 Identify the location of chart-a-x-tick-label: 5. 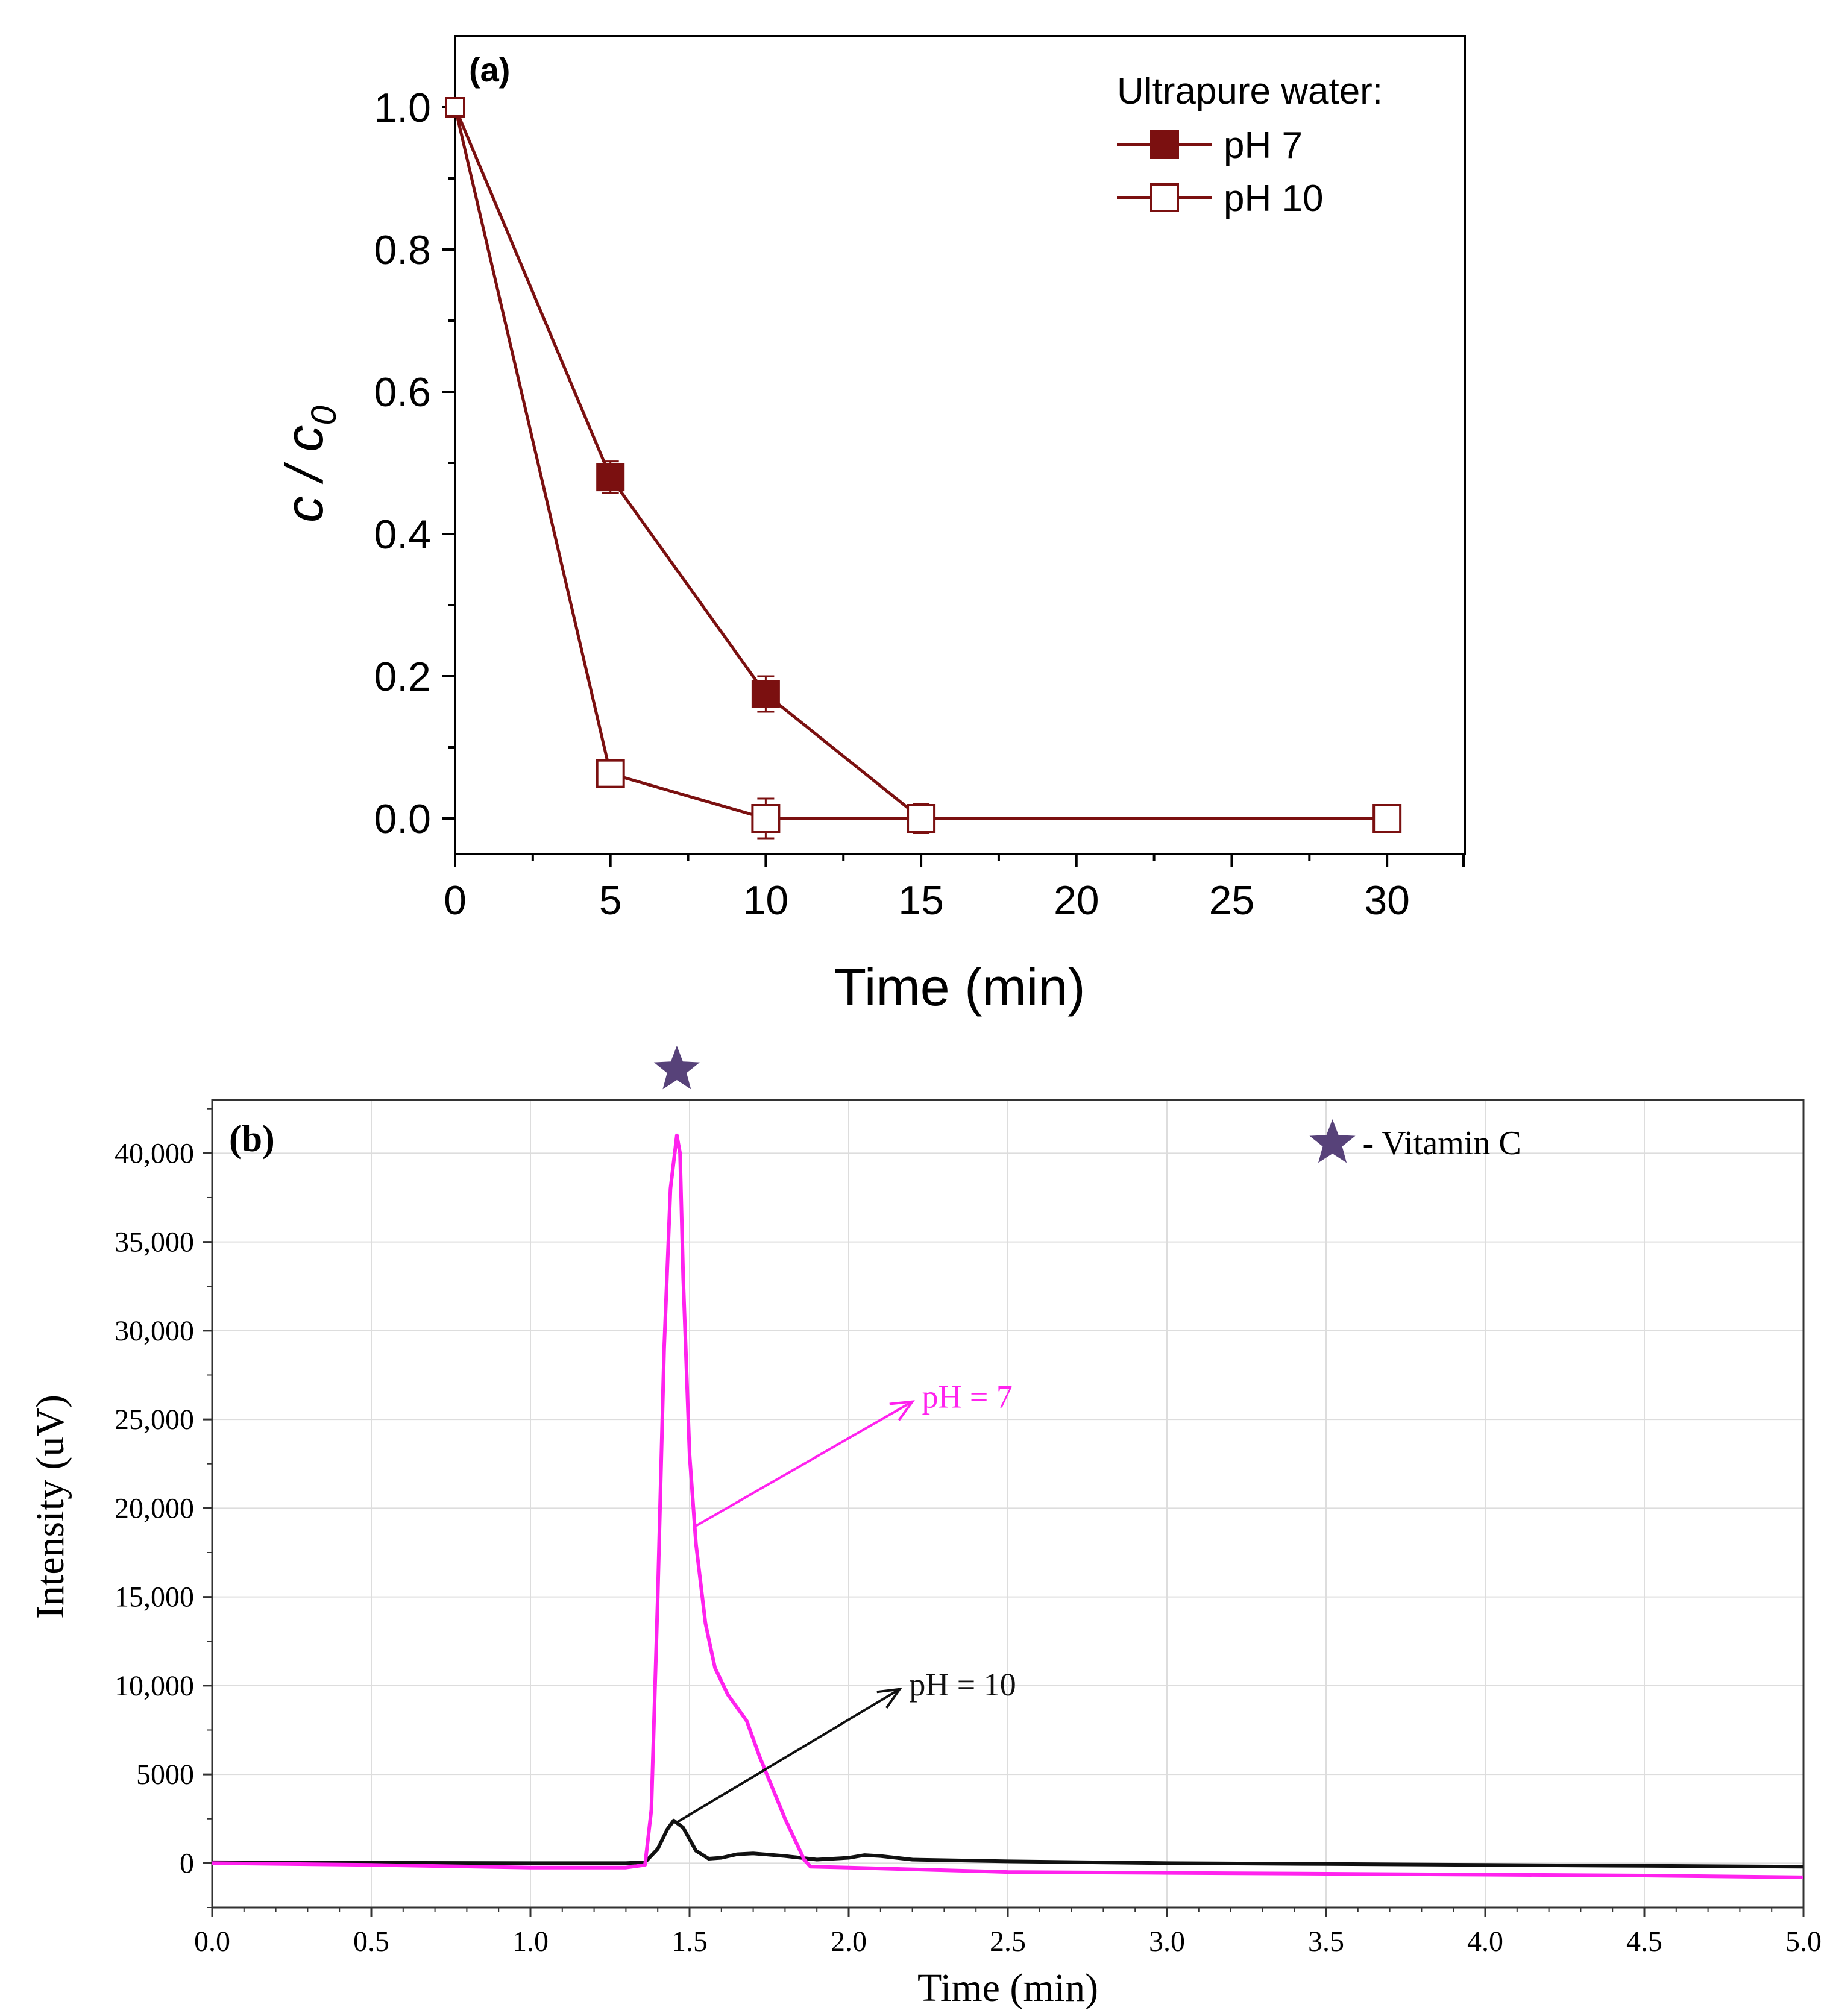
(610, 900).